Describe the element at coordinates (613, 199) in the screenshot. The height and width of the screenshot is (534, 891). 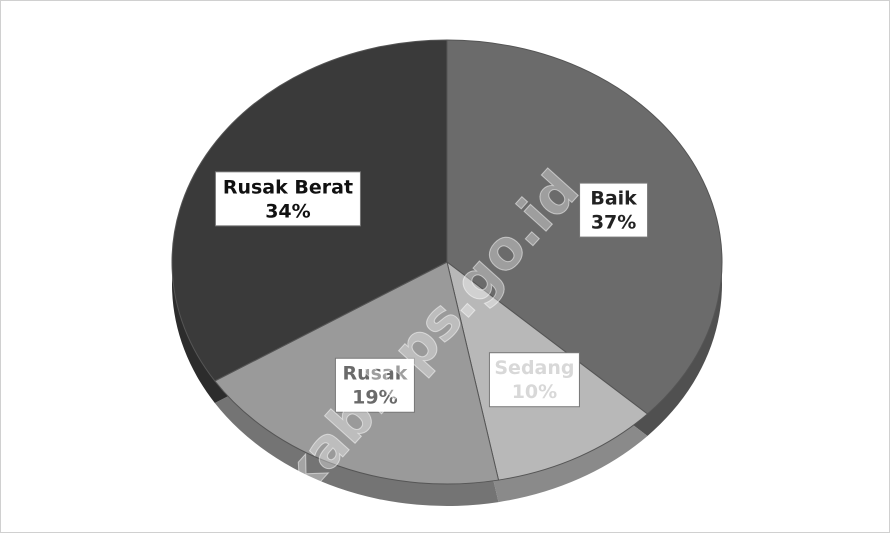
I see `category-label: Baik` at that location.